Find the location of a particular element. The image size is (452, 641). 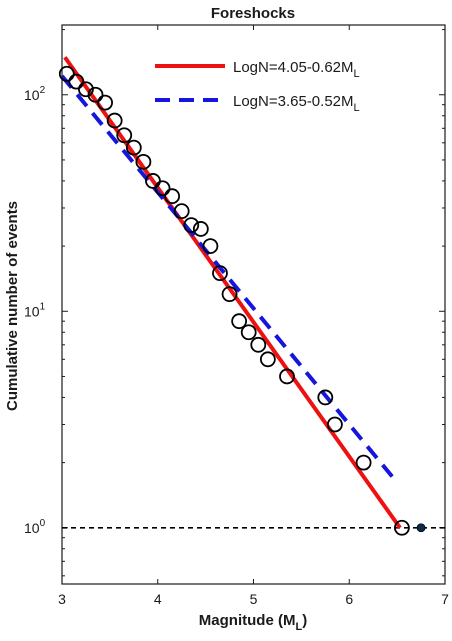

x-axis-label: Magnitude (ML) is located at coordinates (253, 622).